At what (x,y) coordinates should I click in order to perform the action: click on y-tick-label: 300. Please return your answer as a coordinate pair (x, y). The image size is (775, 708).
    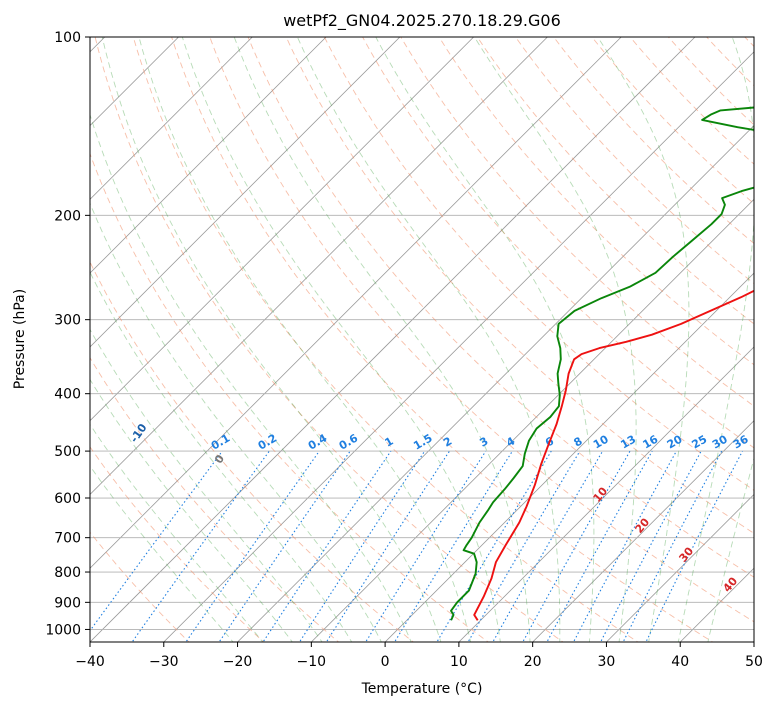
    Looking at the image, I should click on (67, 321).